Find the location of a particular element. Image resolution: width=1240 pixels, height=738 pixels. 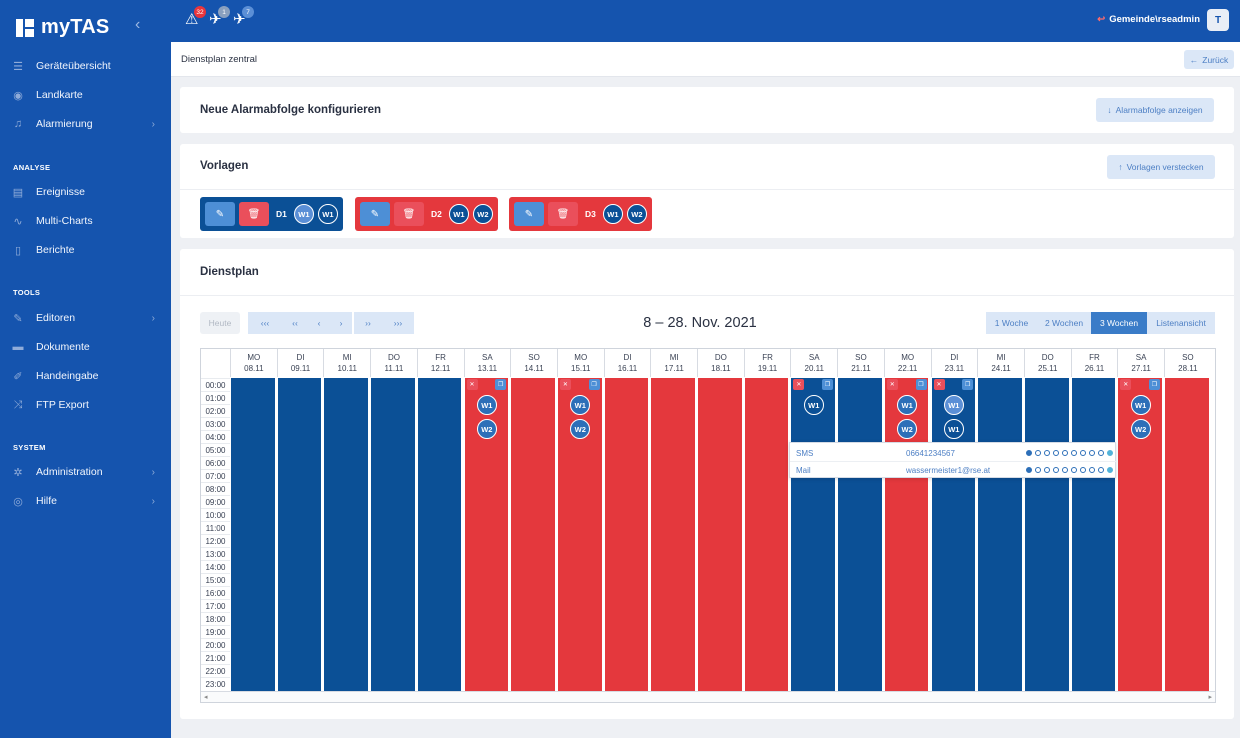

collapse-sidebar-icon: ‹ is located at coordinates (138, 24).